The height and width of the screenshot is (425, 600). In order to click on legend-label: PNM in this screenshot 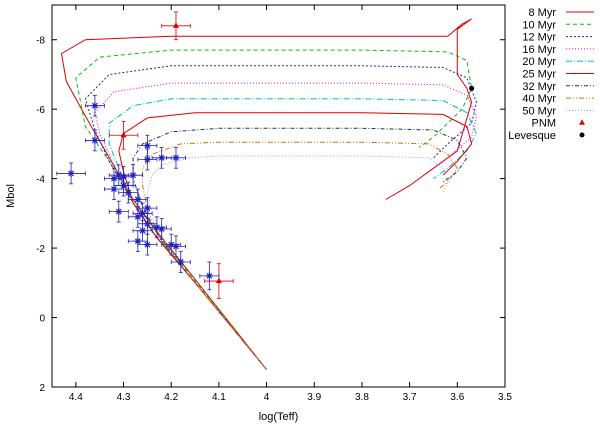, I will do `click(544, 124)`.